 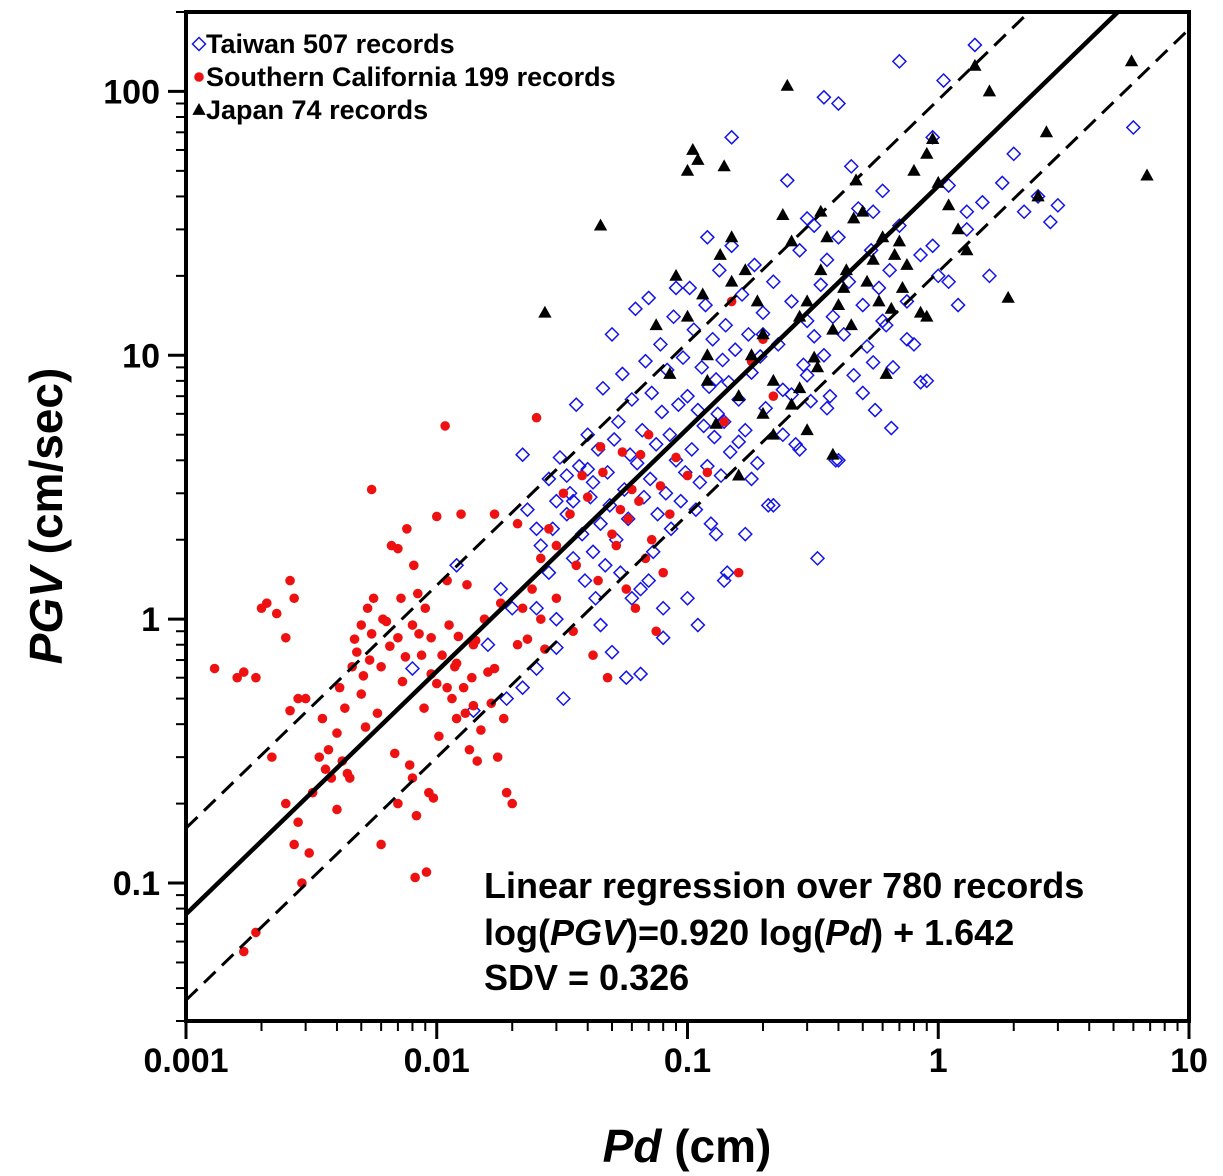 What do you see at coordinates (411, 77) in the screenshot?
I see `legend-label-southern-california: Southern California 199 records` at bounding box center [411, 77].